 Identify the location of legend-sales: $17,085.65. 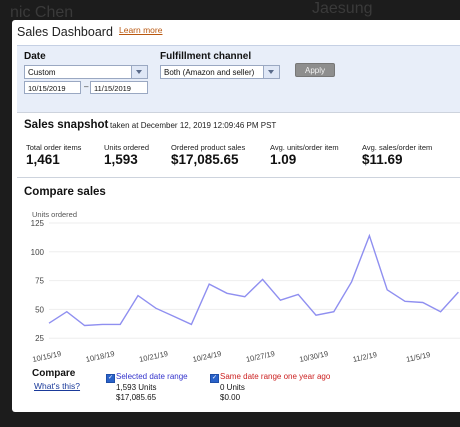
(136, 397).